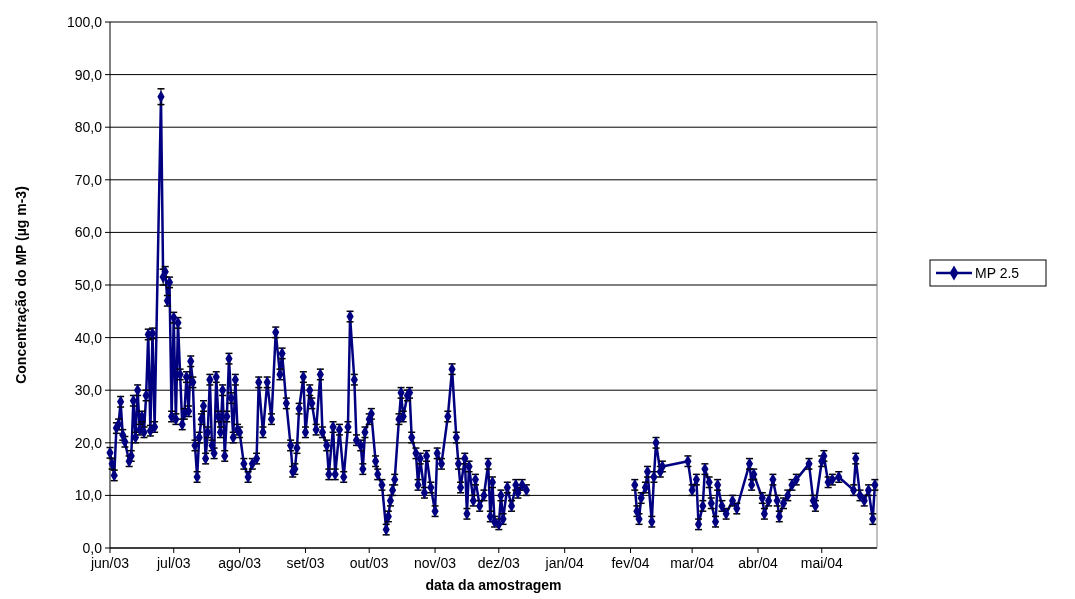  Describe the element at coordinates (305, 563) in the screenshot. I see `x-tick-label: set/03` at that location.